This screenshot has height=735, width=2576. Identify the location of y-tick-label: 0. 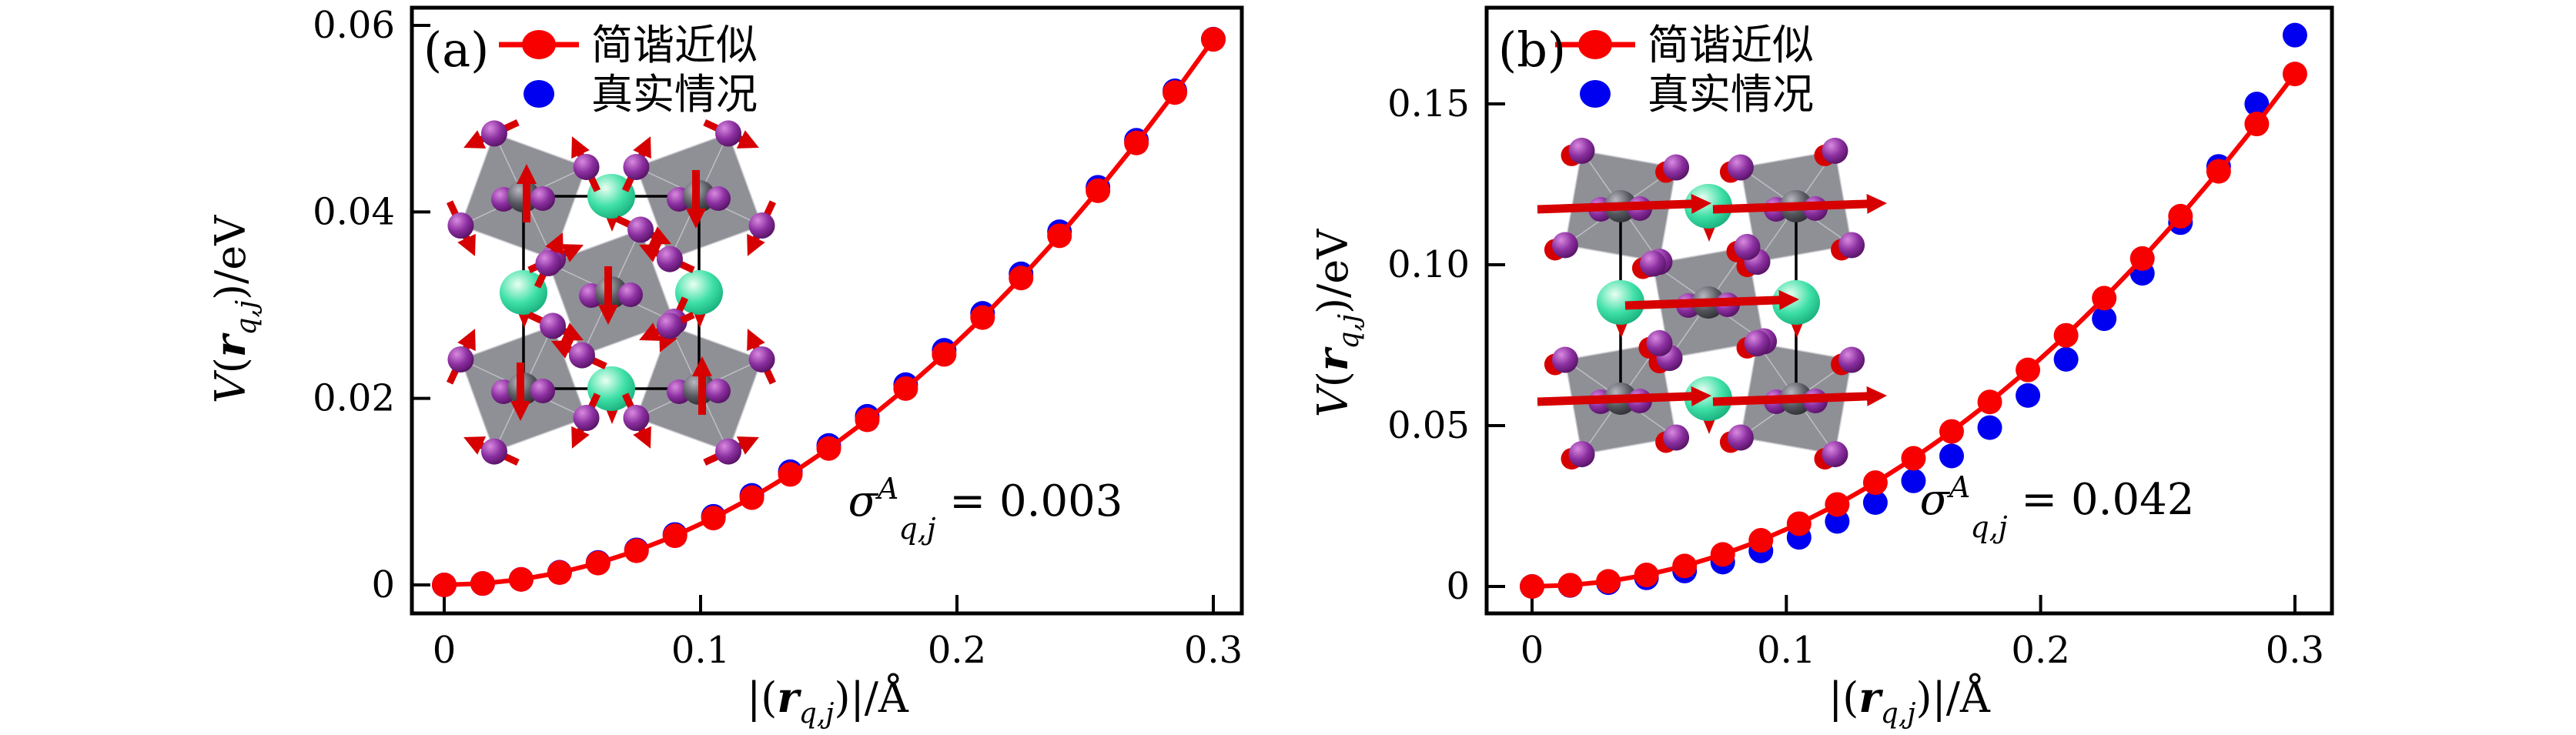
(383, 584).